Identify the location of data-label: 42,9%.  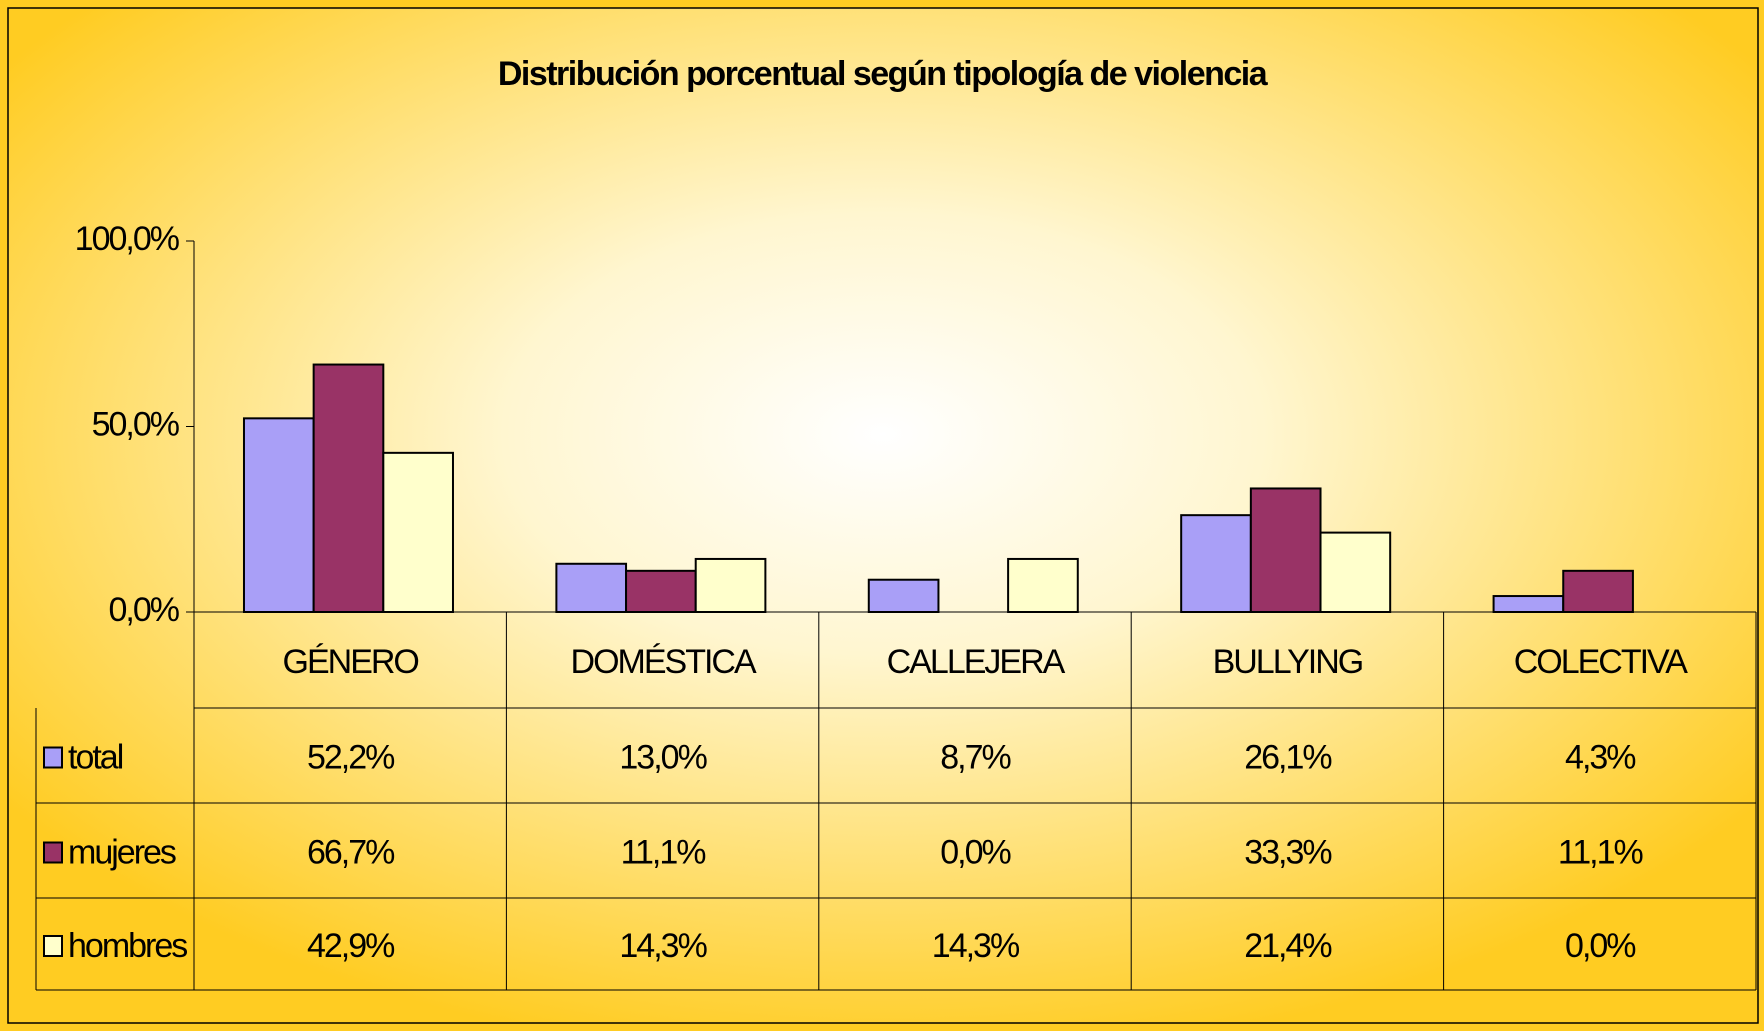
(351, 946).